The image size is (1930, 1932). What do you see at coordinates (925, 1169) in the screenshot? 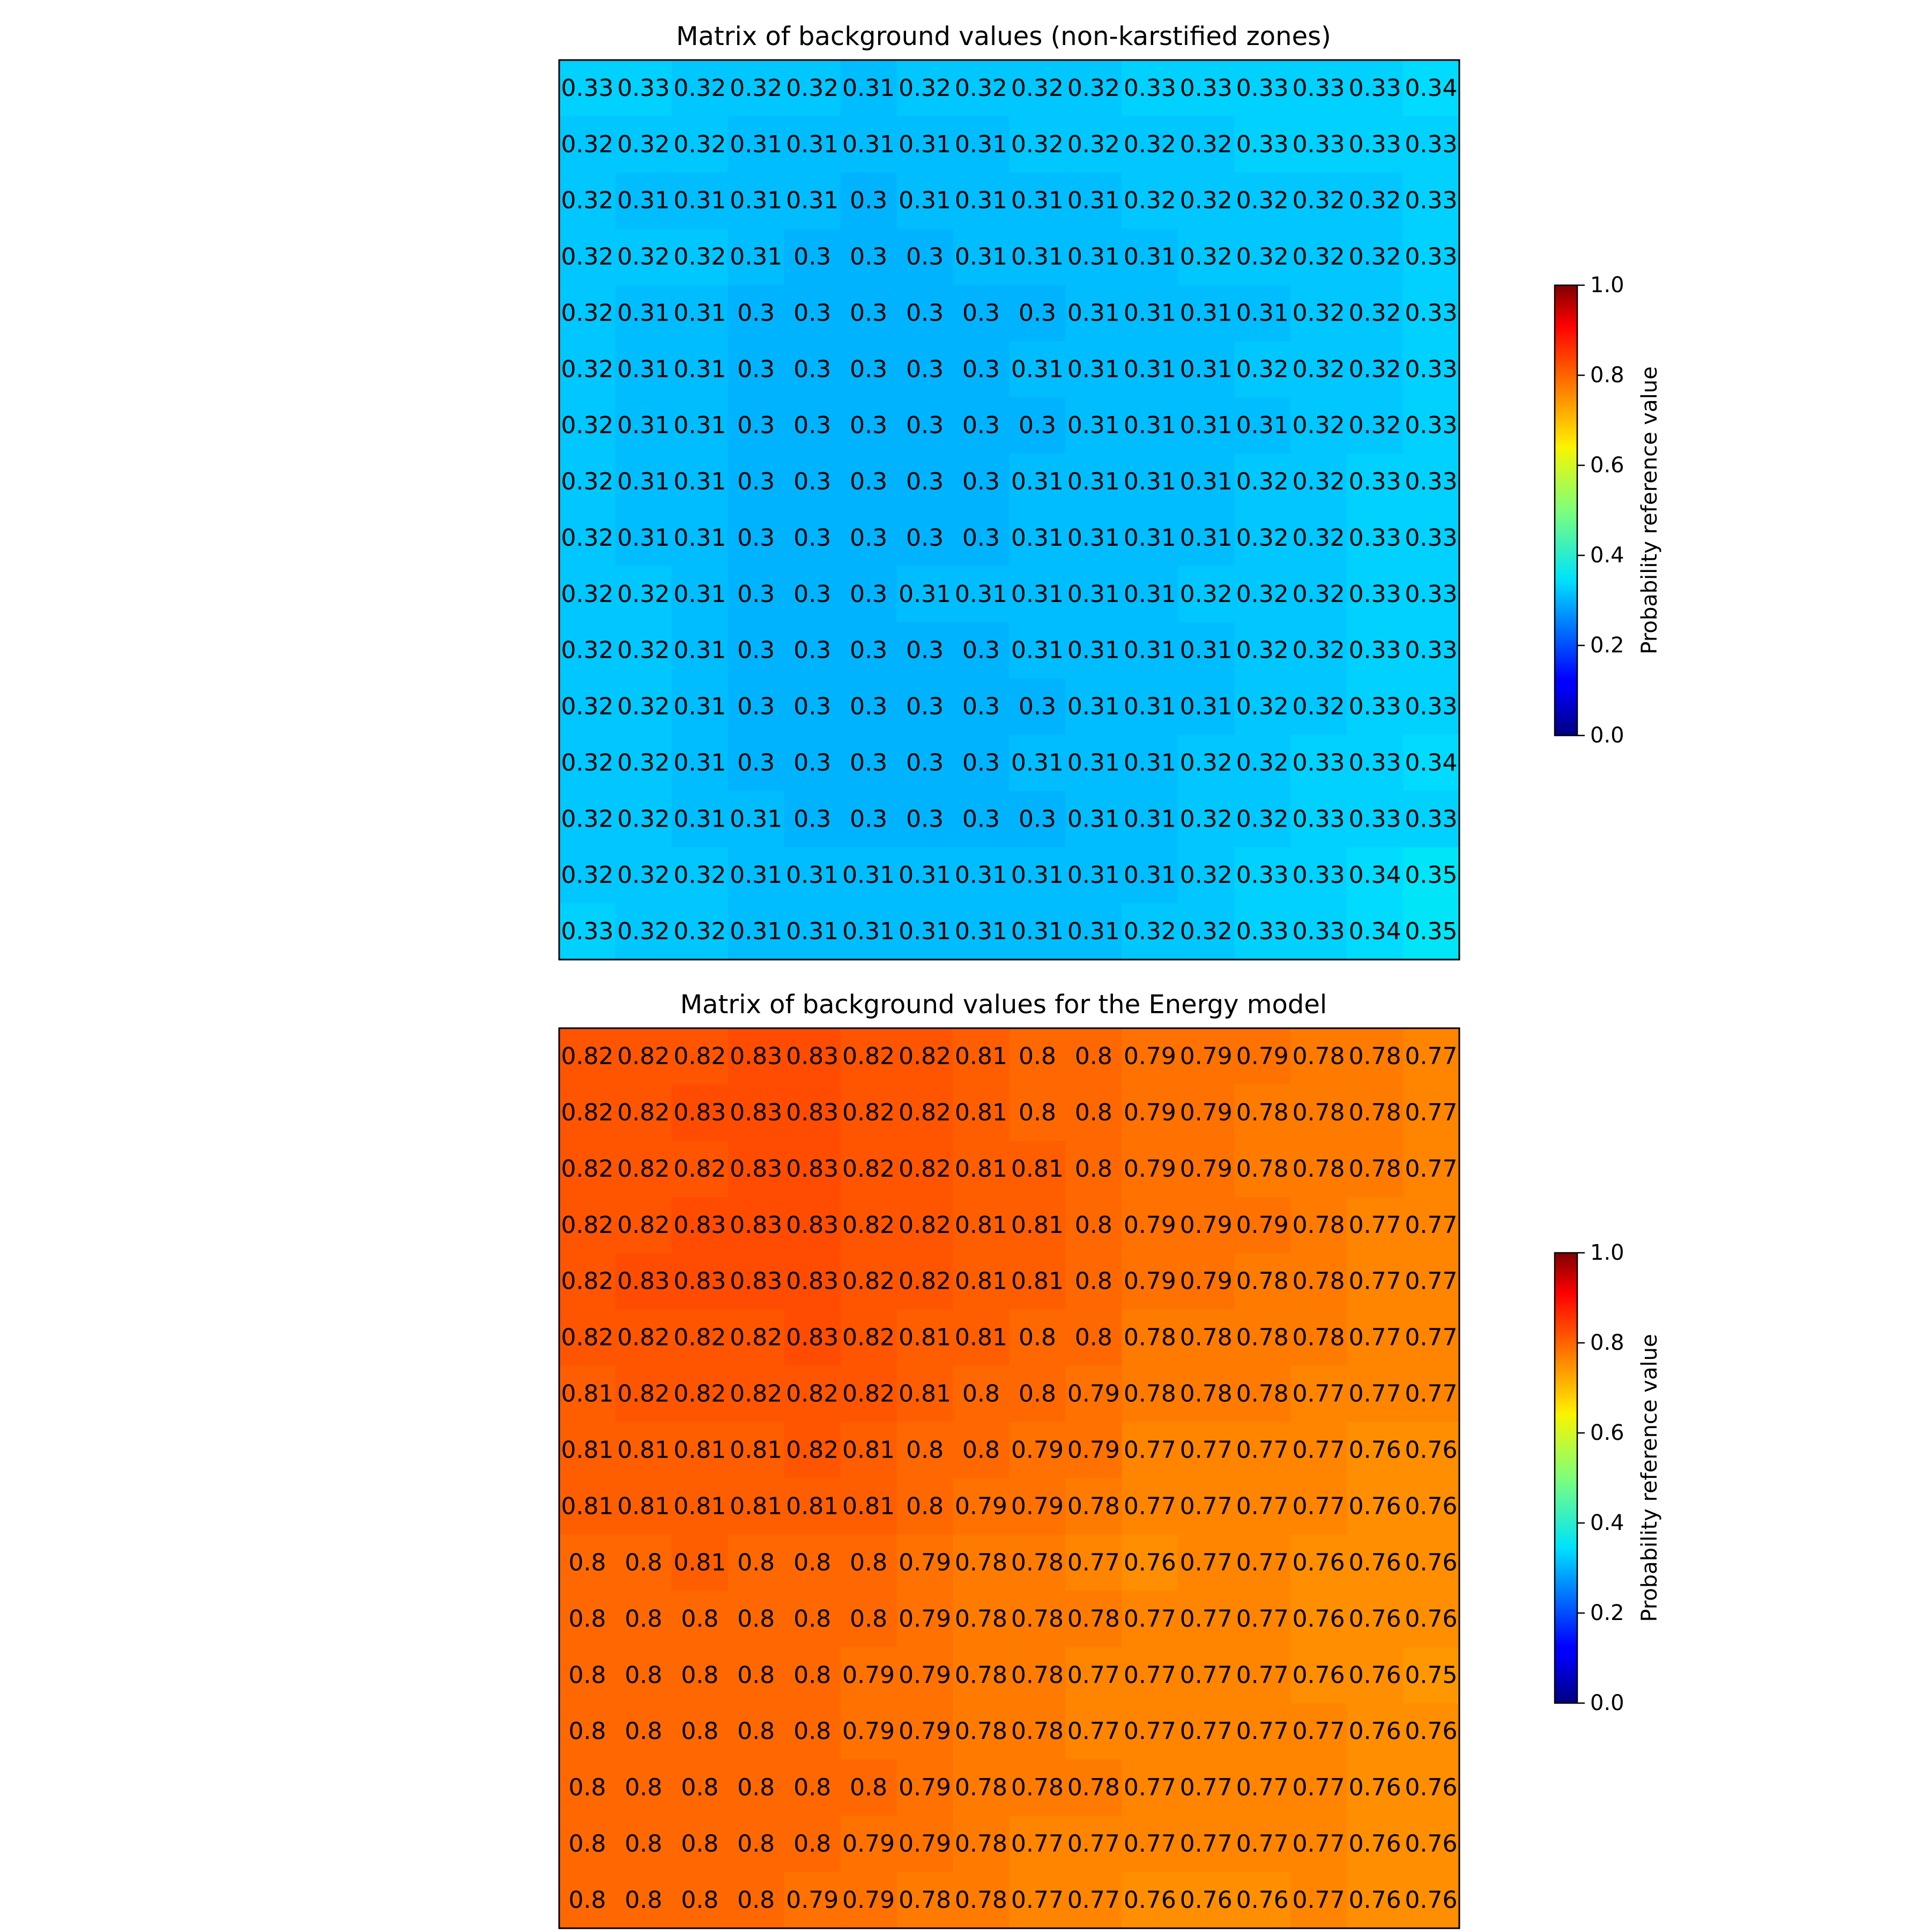
I see `heatmap-cell-label: 0.82` at bounding box center [925, 1169].